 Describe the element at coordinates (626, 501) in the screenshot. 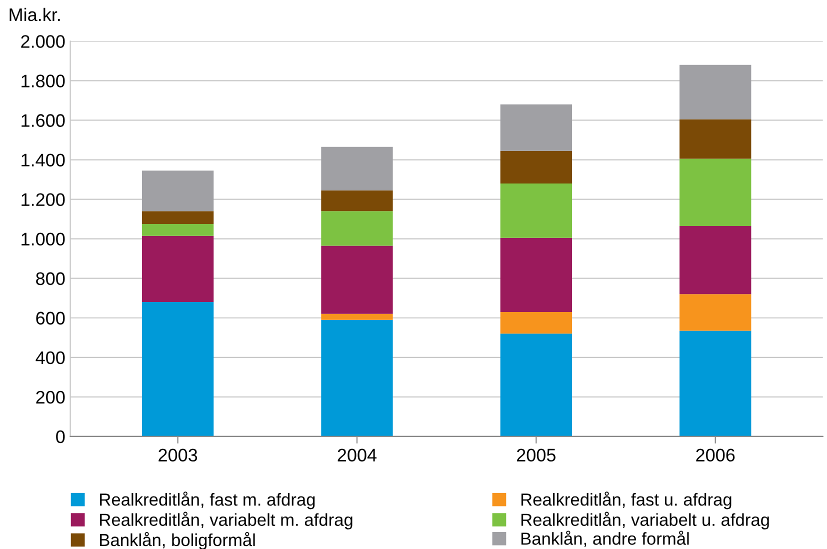

I see `legend-label: Realkreditlån, fast u. afdrag` at that location.